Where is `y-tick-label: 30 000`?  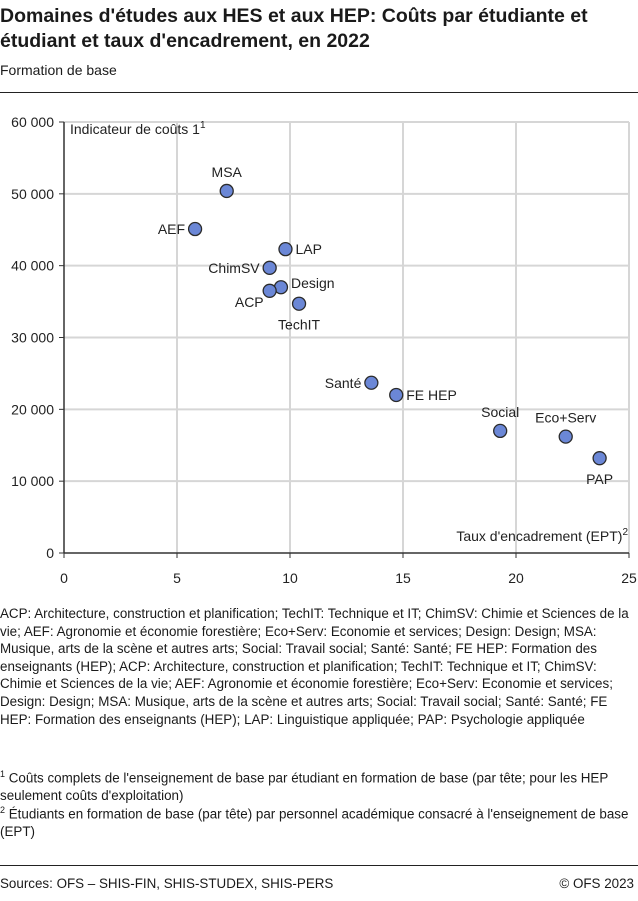
y-tick-label: 30 000 is located at coordinates (32, 338).